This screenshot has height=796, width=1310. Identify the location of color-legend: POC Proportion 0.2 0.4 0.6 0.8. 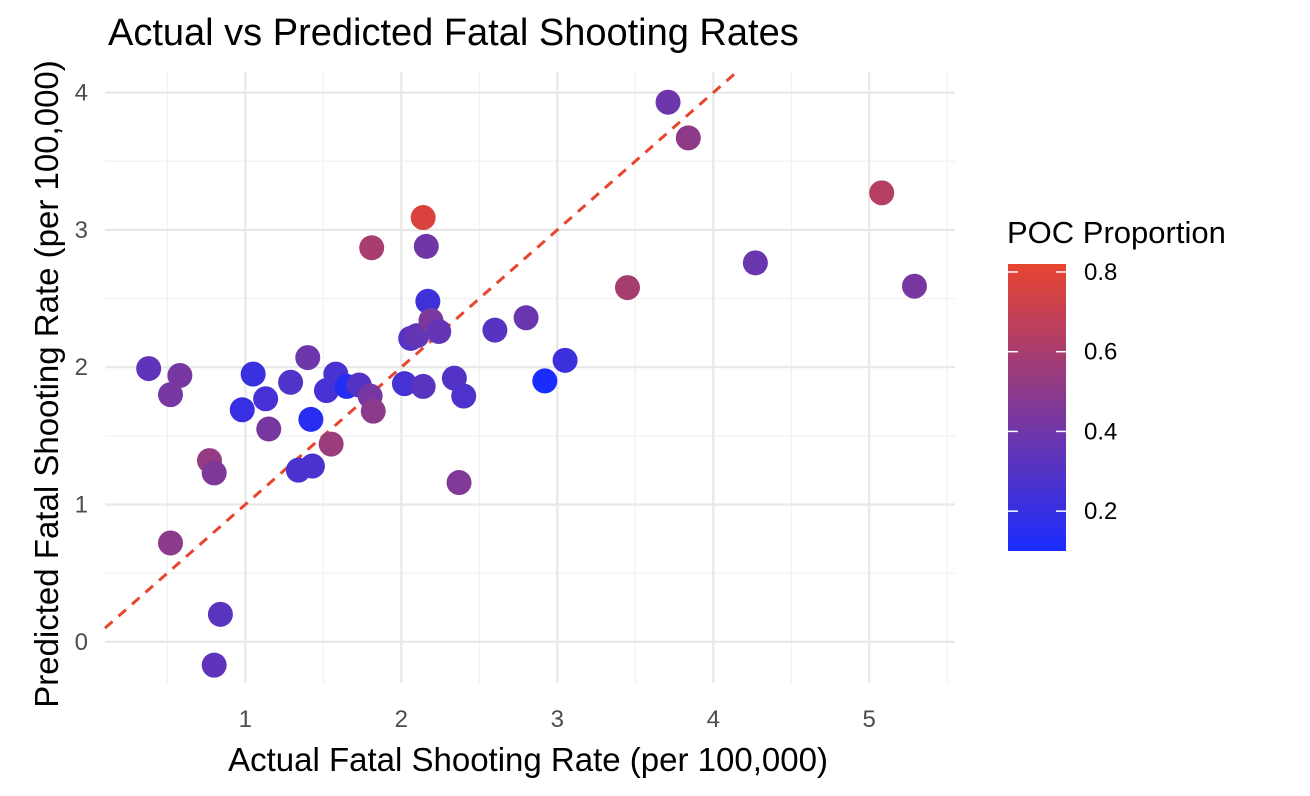
(1116, 383).